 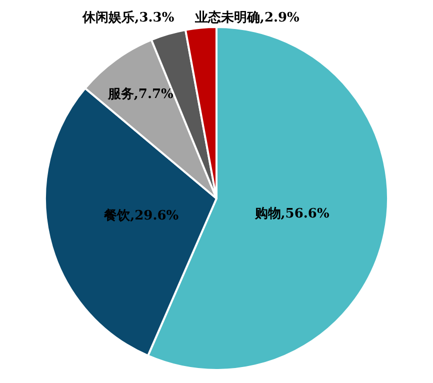 What do you see at coordinates (141, 216) in the screenshot?
I see `slice-label: 餐饮,29.6%` at bounding box center [141, 216].